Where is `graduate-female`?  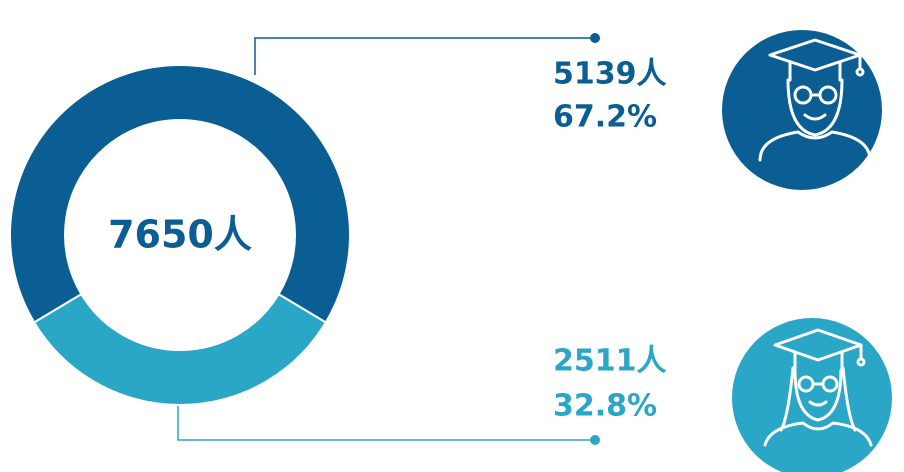 graduate-female is located at coordinates (818, 387).